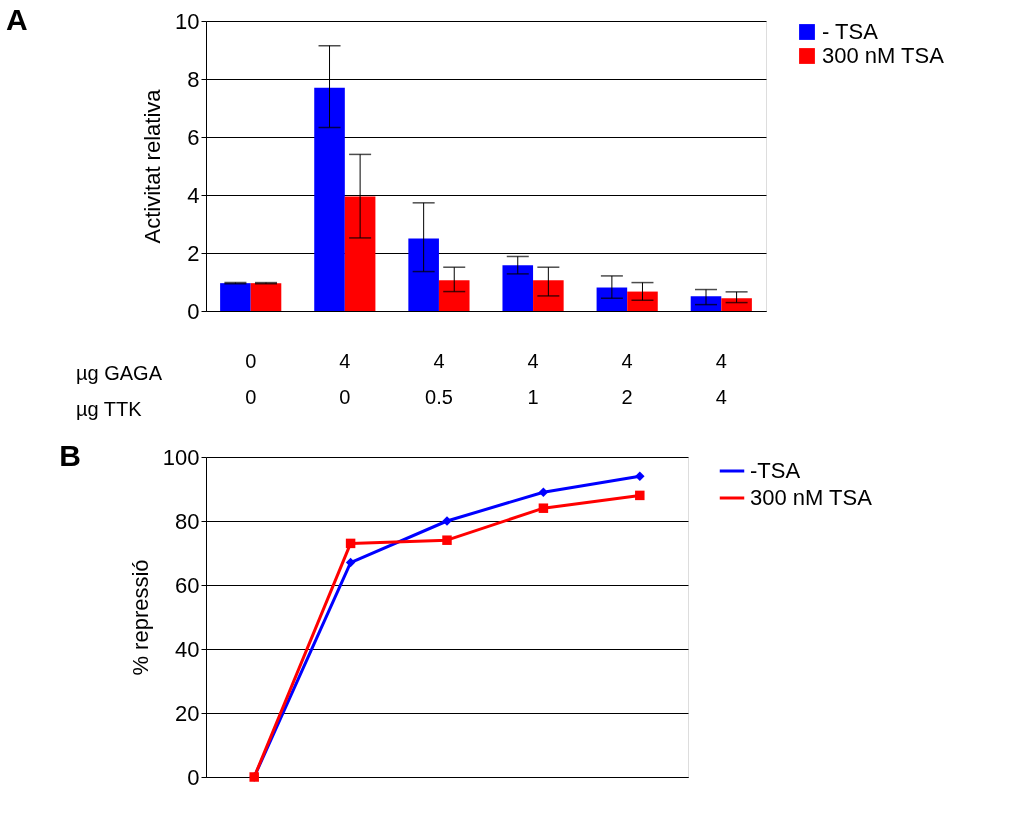 This screenshot has width=1021, height=832. I want to click on y-tick-label: 80, so click(187, 521).